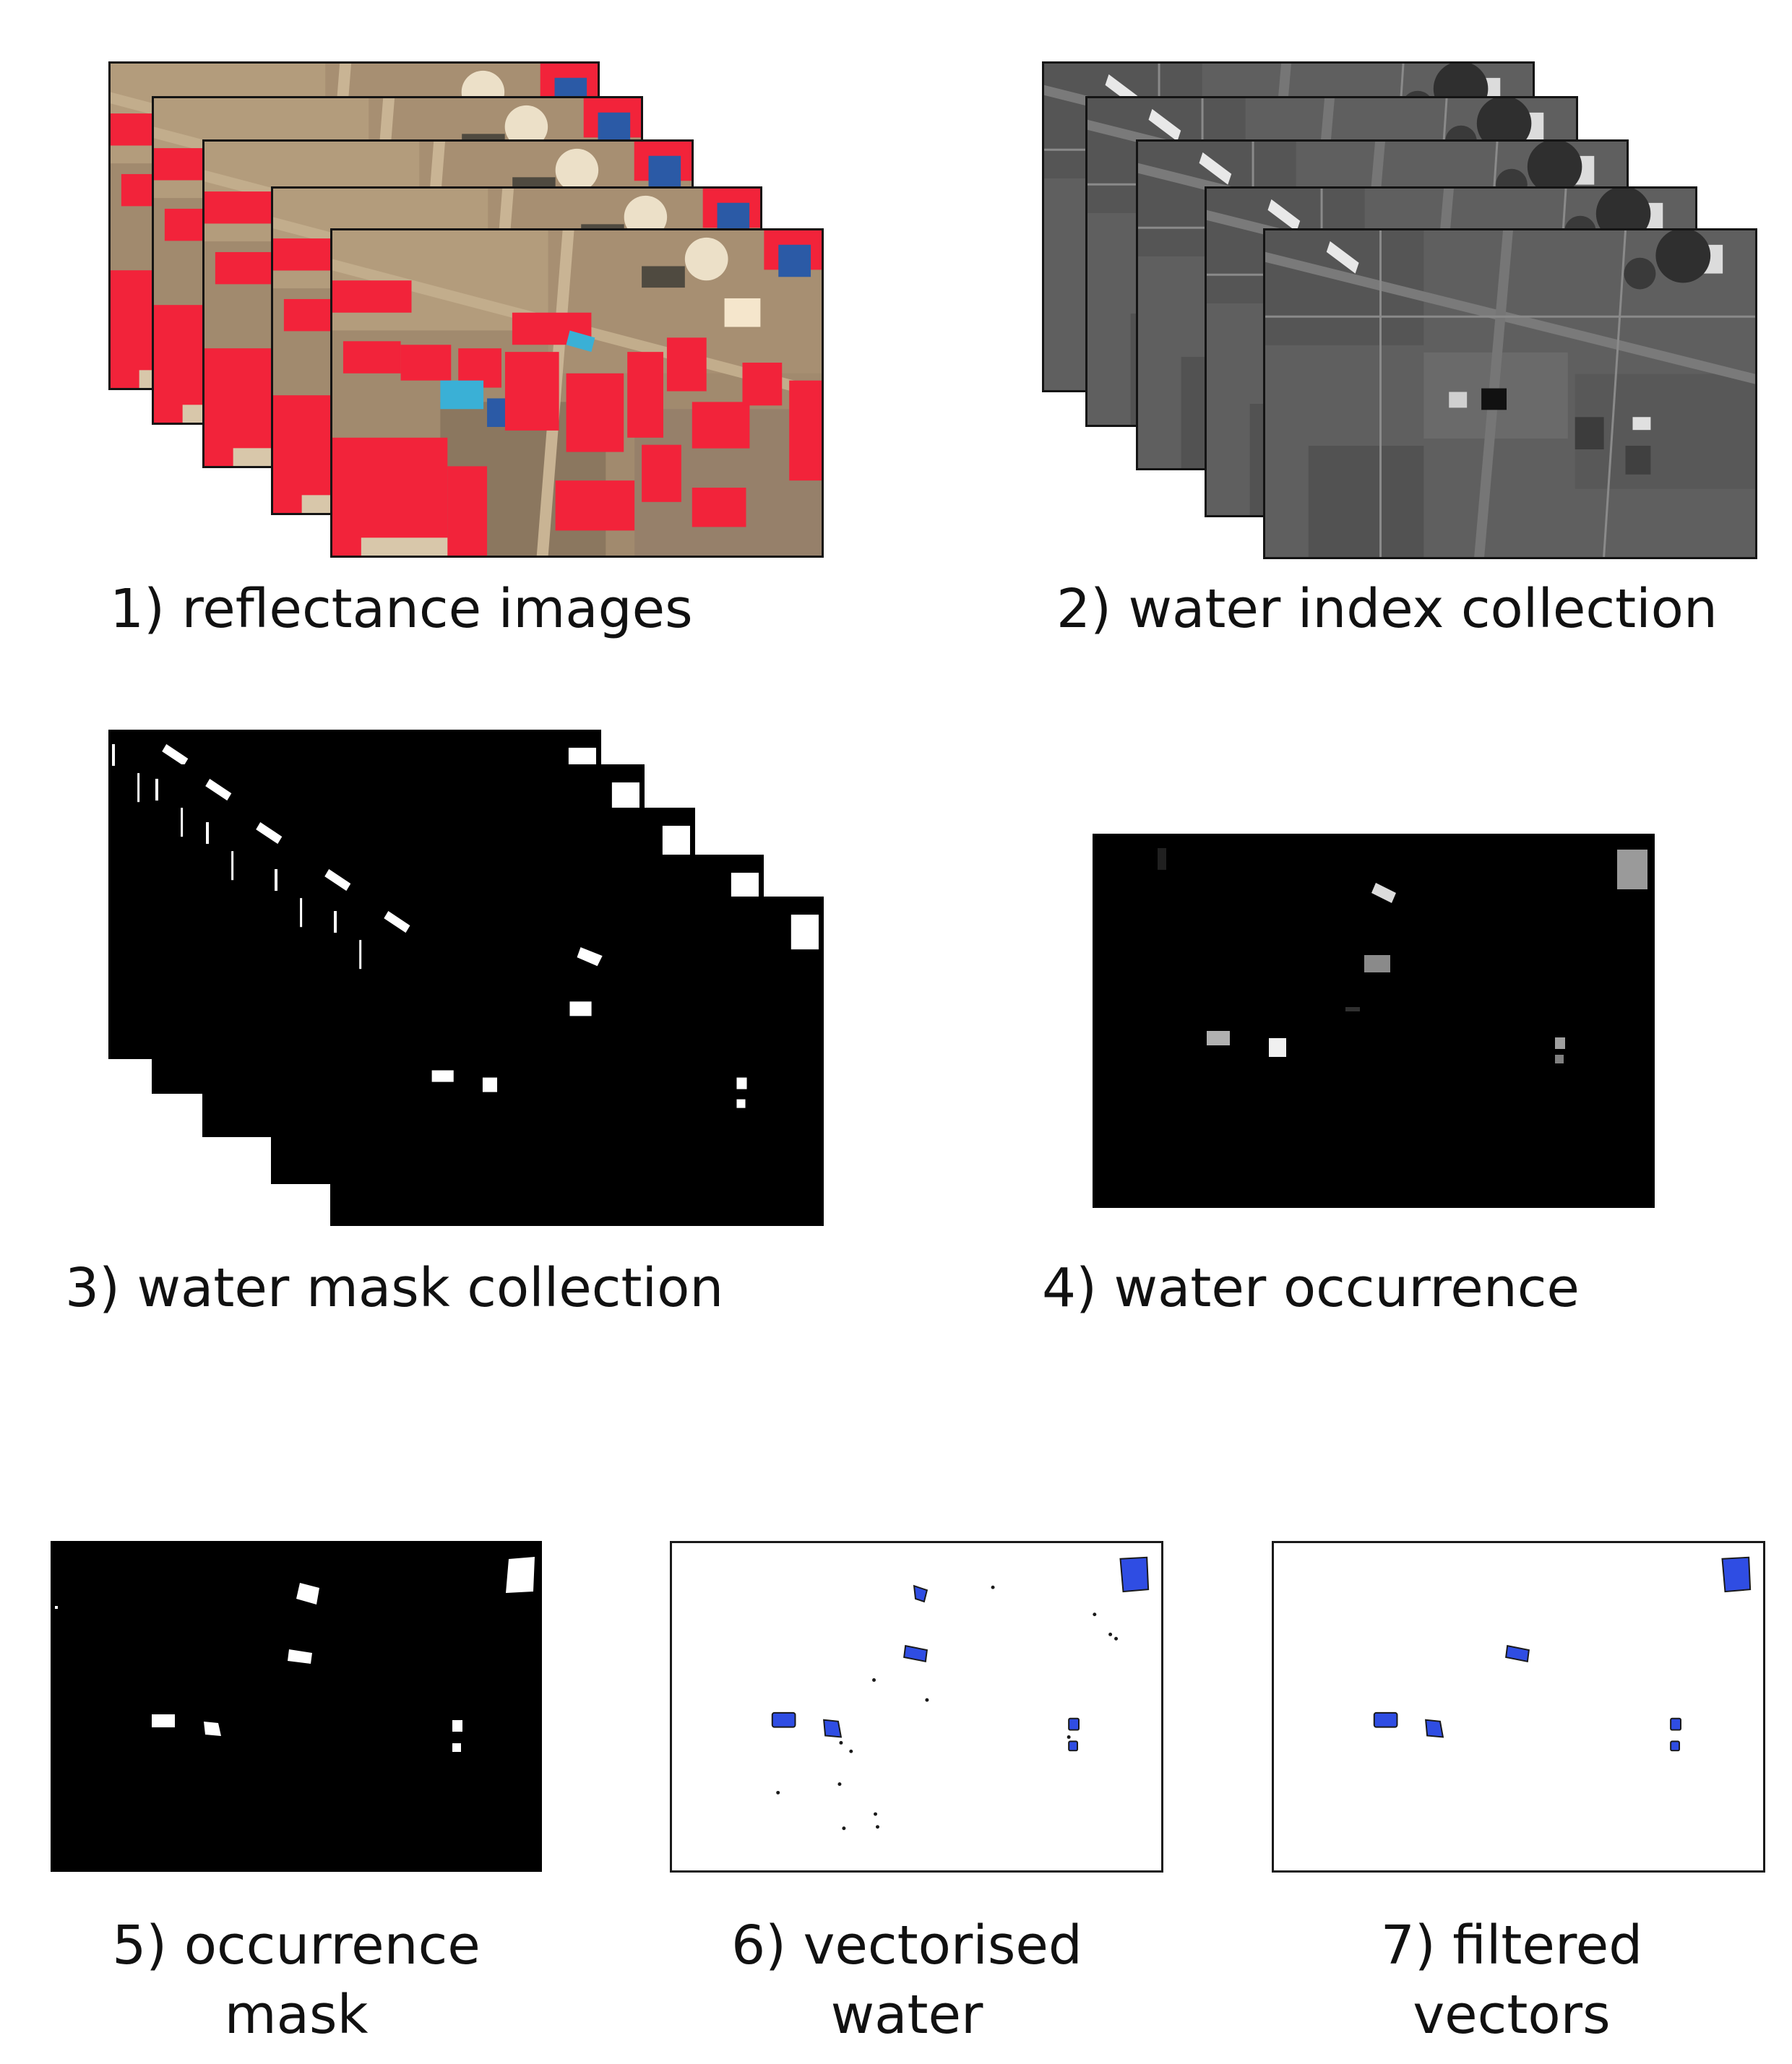 The image size is (1792, 2064). I want to click on step-number: 6), so click(759, 1945).